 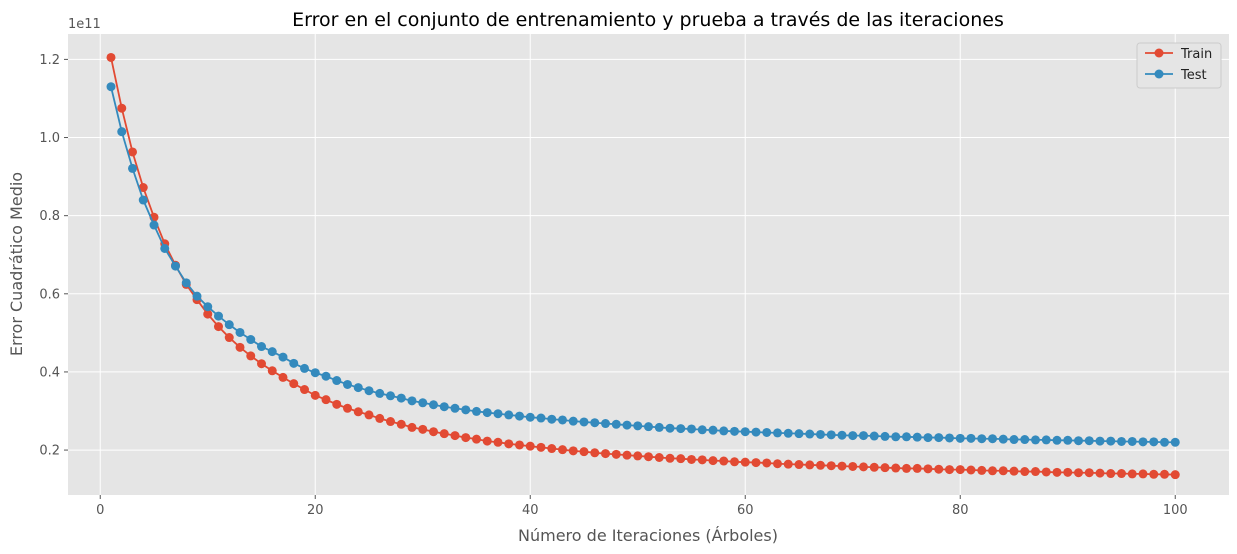 I want to click on x-tick-label: 80, so click(x=960, y=510).